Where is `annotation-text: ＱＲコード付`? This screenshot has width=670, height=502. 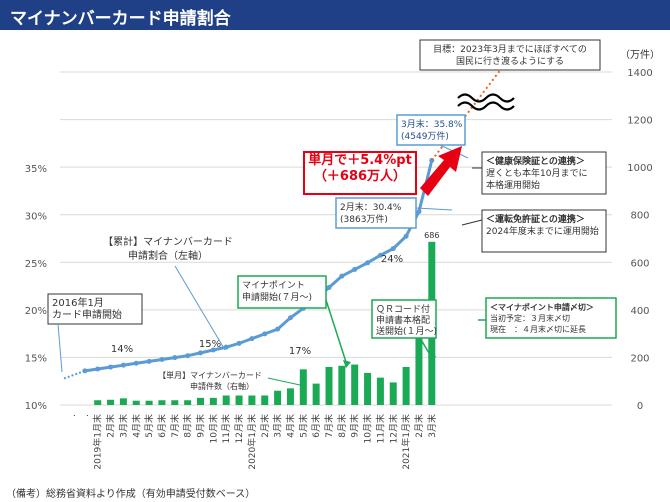 annotation-text: ＱＲコード付 is located at coordinates (403, 309).